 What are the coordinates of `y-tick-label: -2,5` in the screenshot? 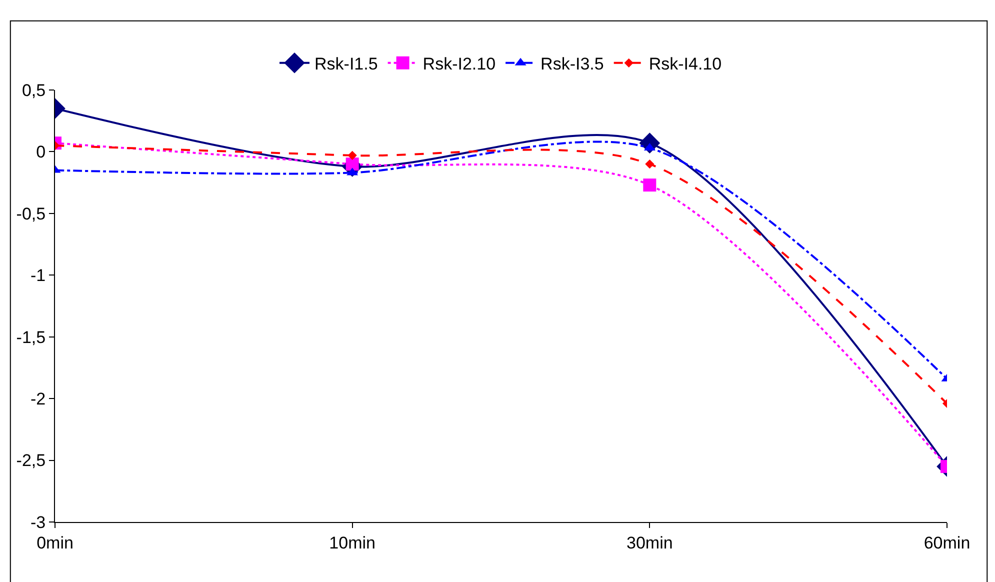 It's located at (31, 460).